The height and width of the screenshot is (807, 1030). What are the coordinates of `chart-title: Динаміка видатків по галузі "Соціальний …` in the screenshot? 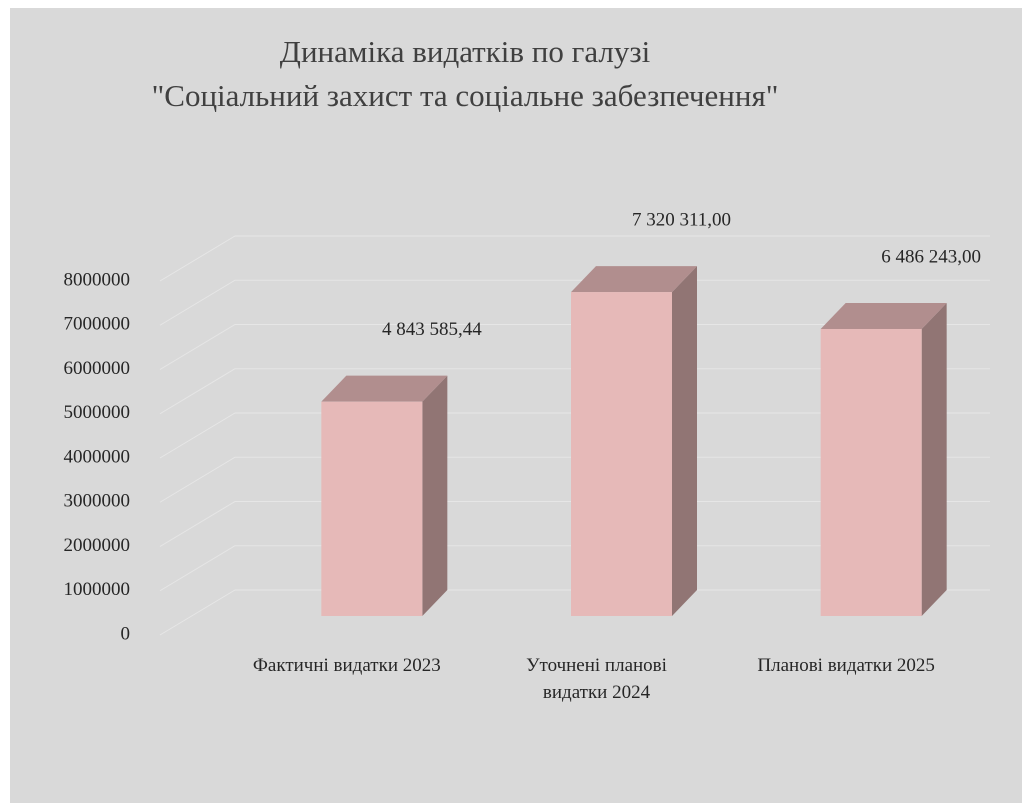 It's located at (465, 73).